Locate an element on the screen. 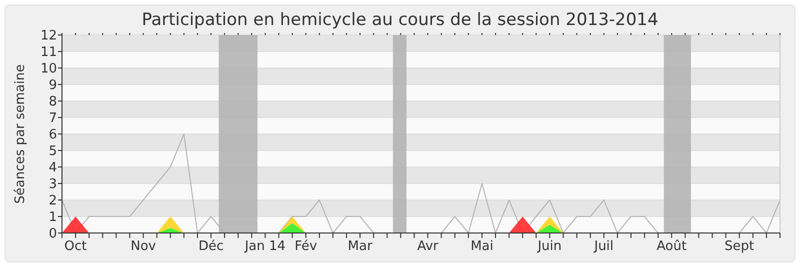 Image resolution: width=800 pixels, height=267 pixels. y-tick-label: 12 is located at coordinates (48, 36).